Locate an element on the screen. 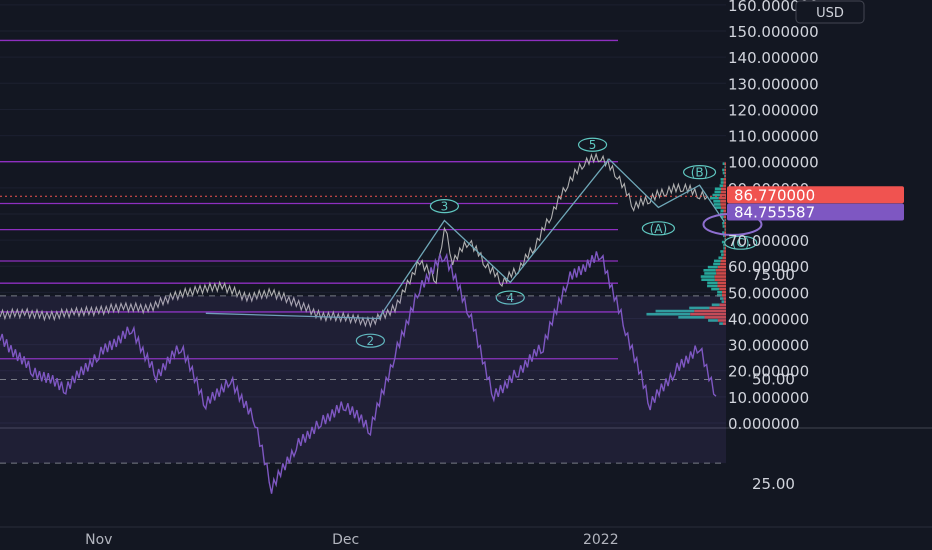 Image resolution: width=932 pixels, height=550 pixels. price-axis-tick: 30.000000 is located at coordinates (768, 346).